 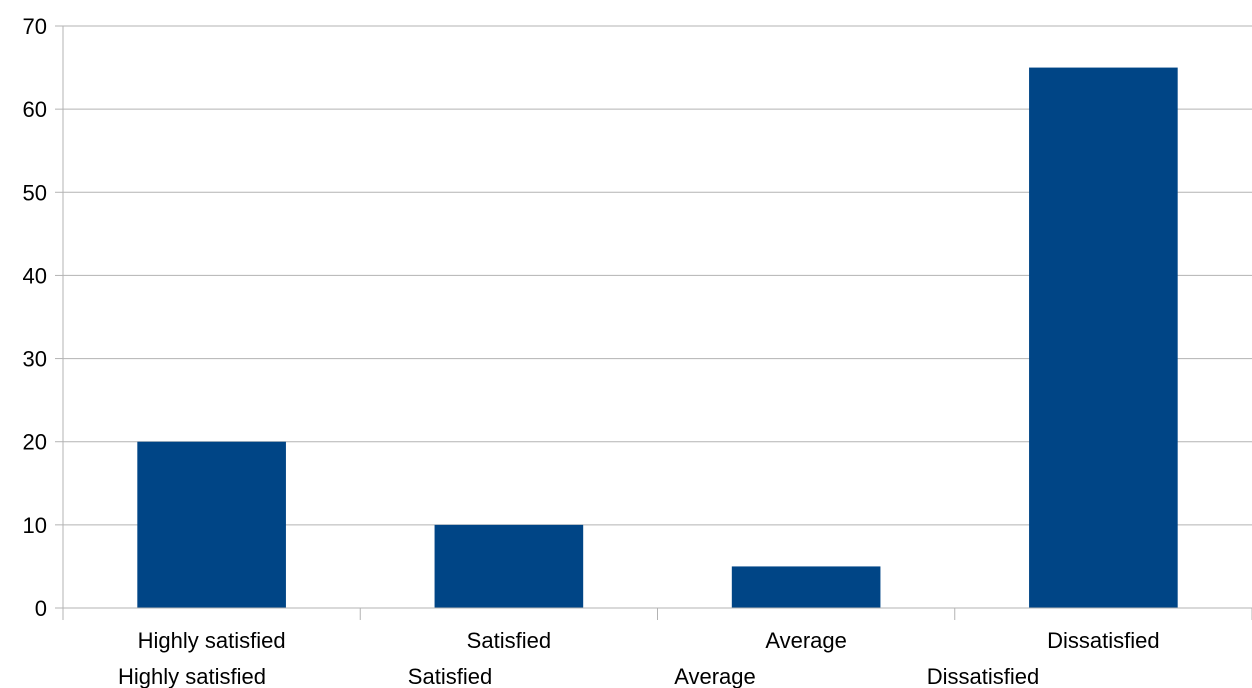 I want to click on x-category-label: Average, so click(x=806, y=640).